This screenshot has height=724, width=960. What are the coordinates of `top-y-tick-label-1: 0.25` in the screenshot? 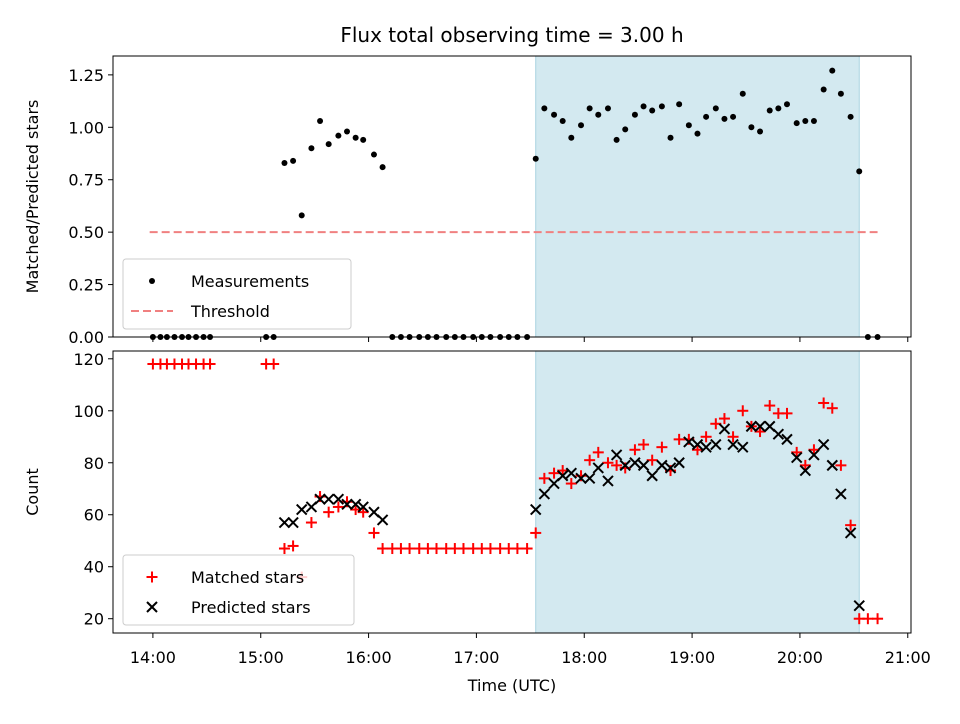 It's located at (86, 285).